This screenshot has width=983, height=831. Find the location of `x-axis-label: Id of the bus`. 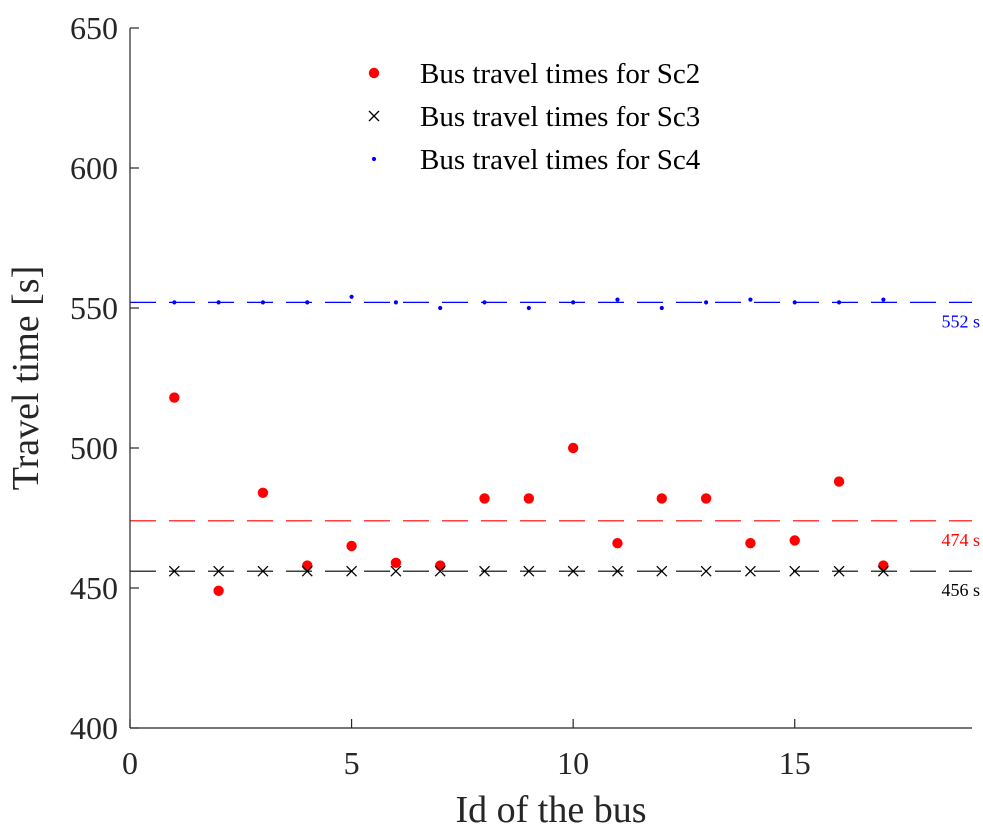

x-axis-label: Id of the bus is located at coordinates (550, 810).